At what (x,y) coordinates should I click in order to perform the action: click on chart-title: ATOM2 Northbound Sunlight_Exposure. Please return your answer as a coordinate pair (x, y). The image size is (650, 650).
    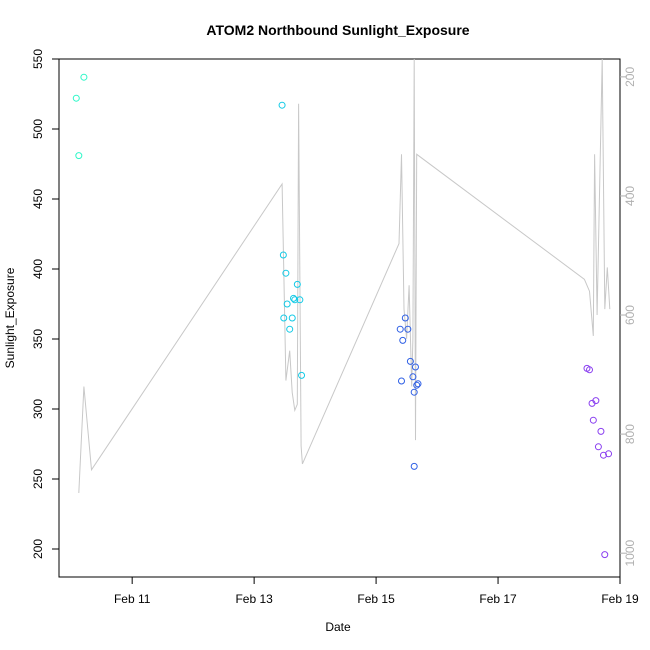
    Looking at the image, I should click on (337, 30).